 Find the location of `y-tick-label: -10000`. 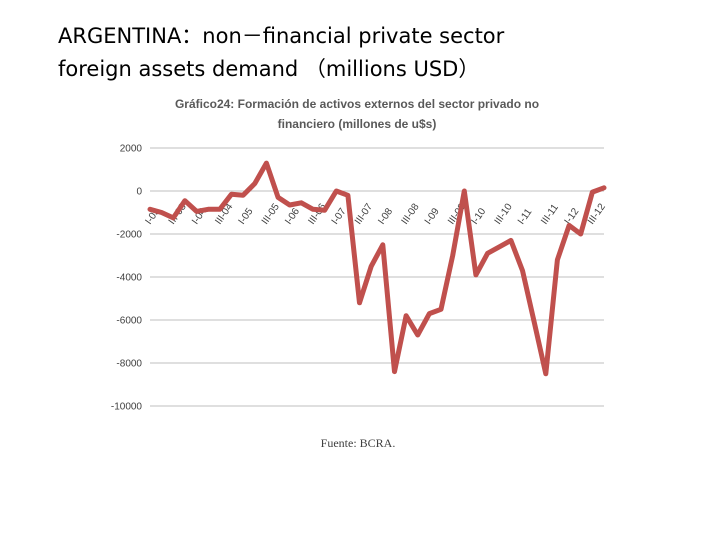

y-tick-label: -10000 is located at coordinates (127, 407).